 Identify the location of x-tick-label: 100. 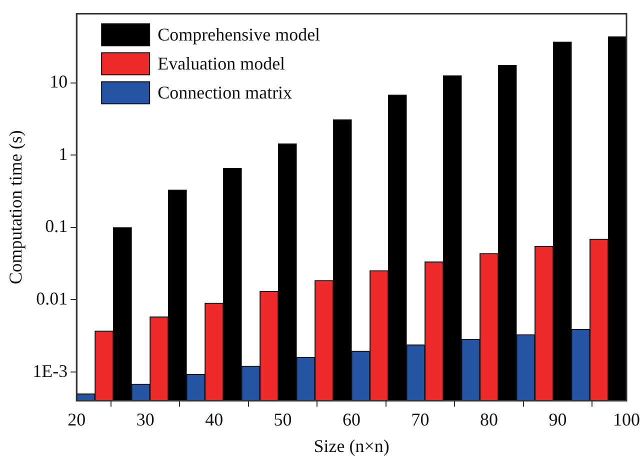
(626, 419).